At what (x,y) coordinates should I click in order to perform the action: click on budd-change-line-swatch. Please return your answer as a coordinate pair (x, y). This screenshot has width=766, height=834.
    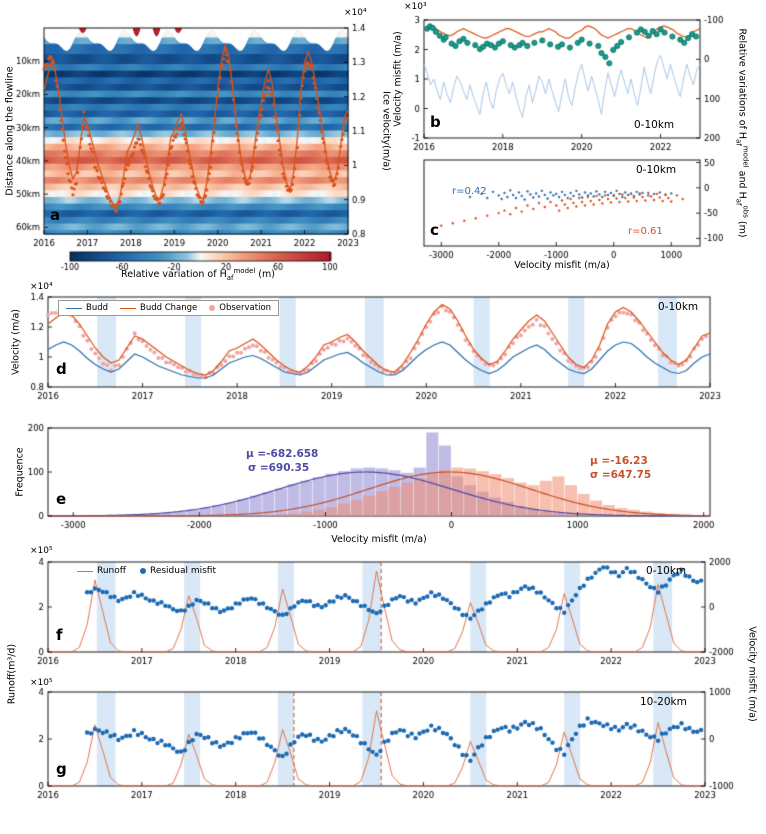
    Looking at the image, I should click on (128, 308).